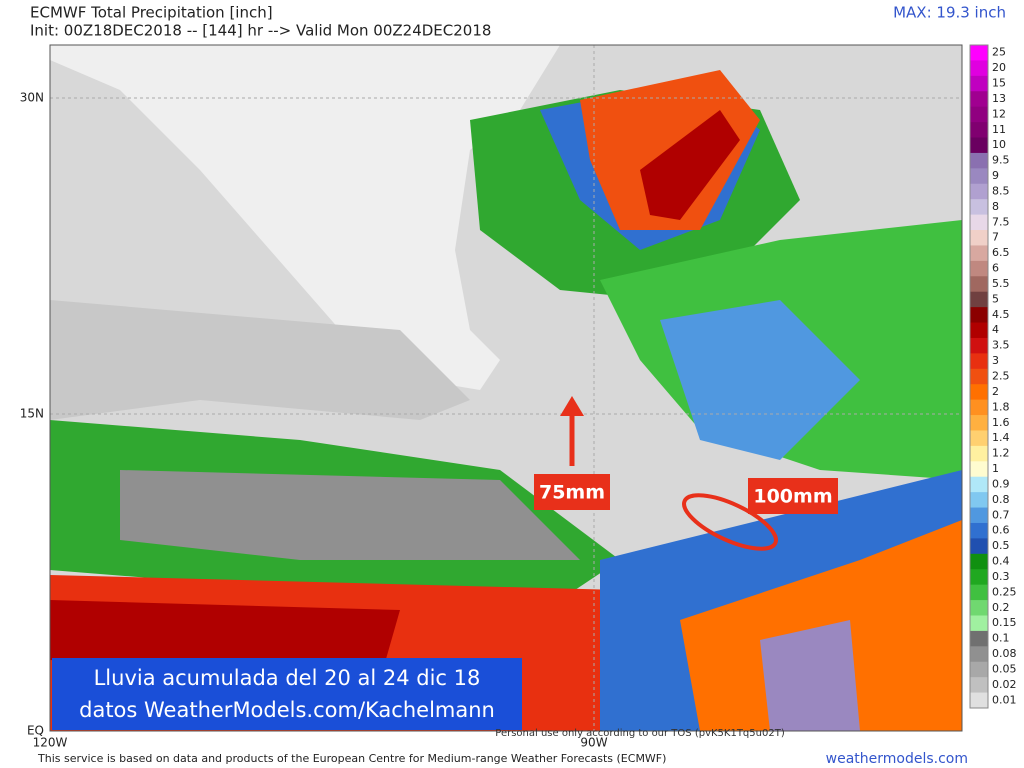 The width and height of the screenshot is (1024, 768). I want to click on colorbar-label: 5.5, so click(1001, 283).